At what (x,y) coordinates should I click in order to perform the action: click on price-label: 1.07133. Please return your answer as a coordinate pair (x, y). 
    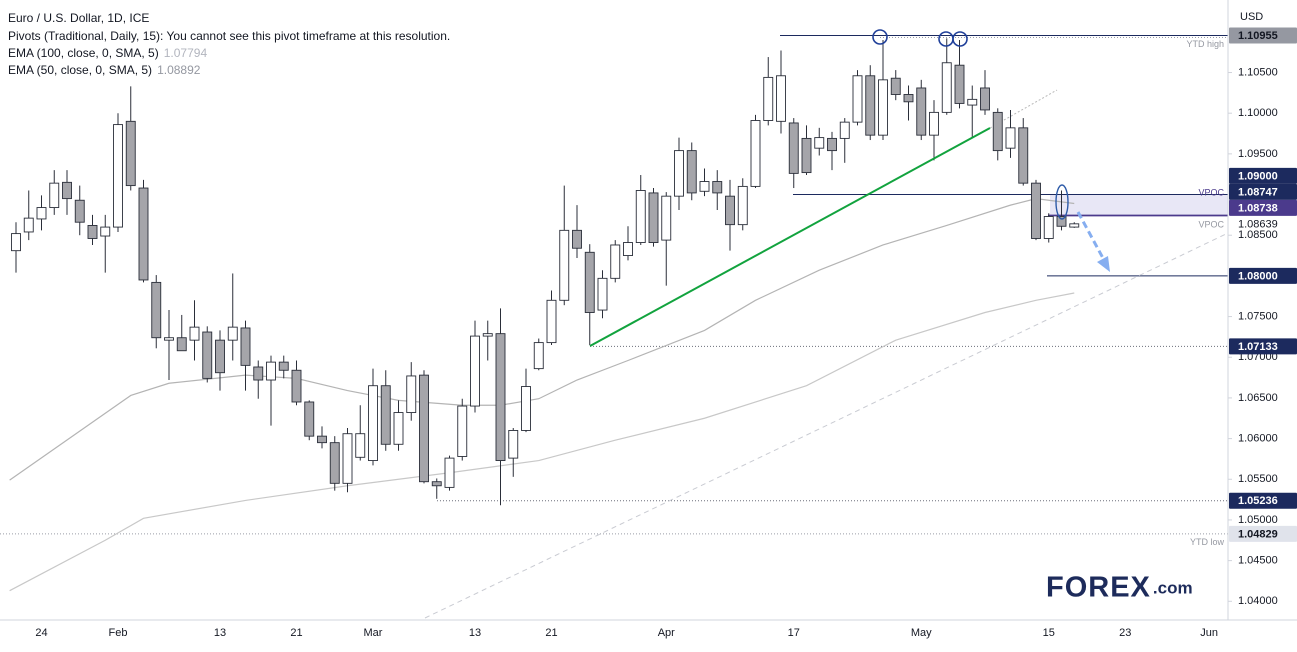
    Looking at the image, I should click on (1258, 347).